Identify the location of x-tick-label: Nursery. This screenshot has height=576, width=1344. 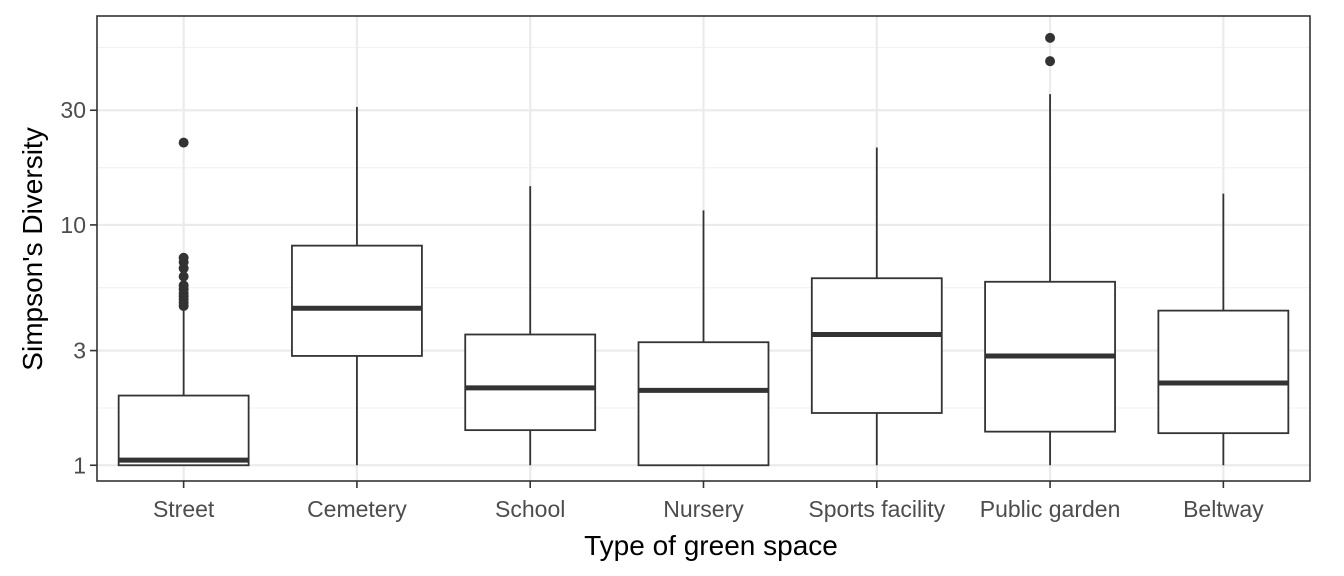
(703, 509).